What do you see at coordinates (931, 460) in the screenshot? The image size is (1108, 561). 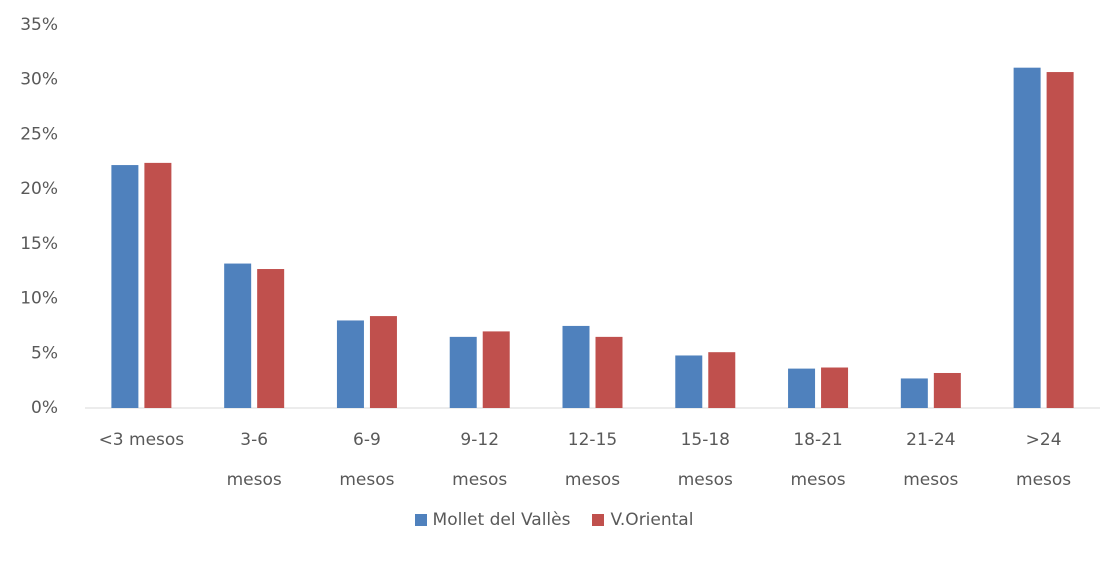 I see `x-tick-label: 21-24 mesos` at bounding box center [931, 460].